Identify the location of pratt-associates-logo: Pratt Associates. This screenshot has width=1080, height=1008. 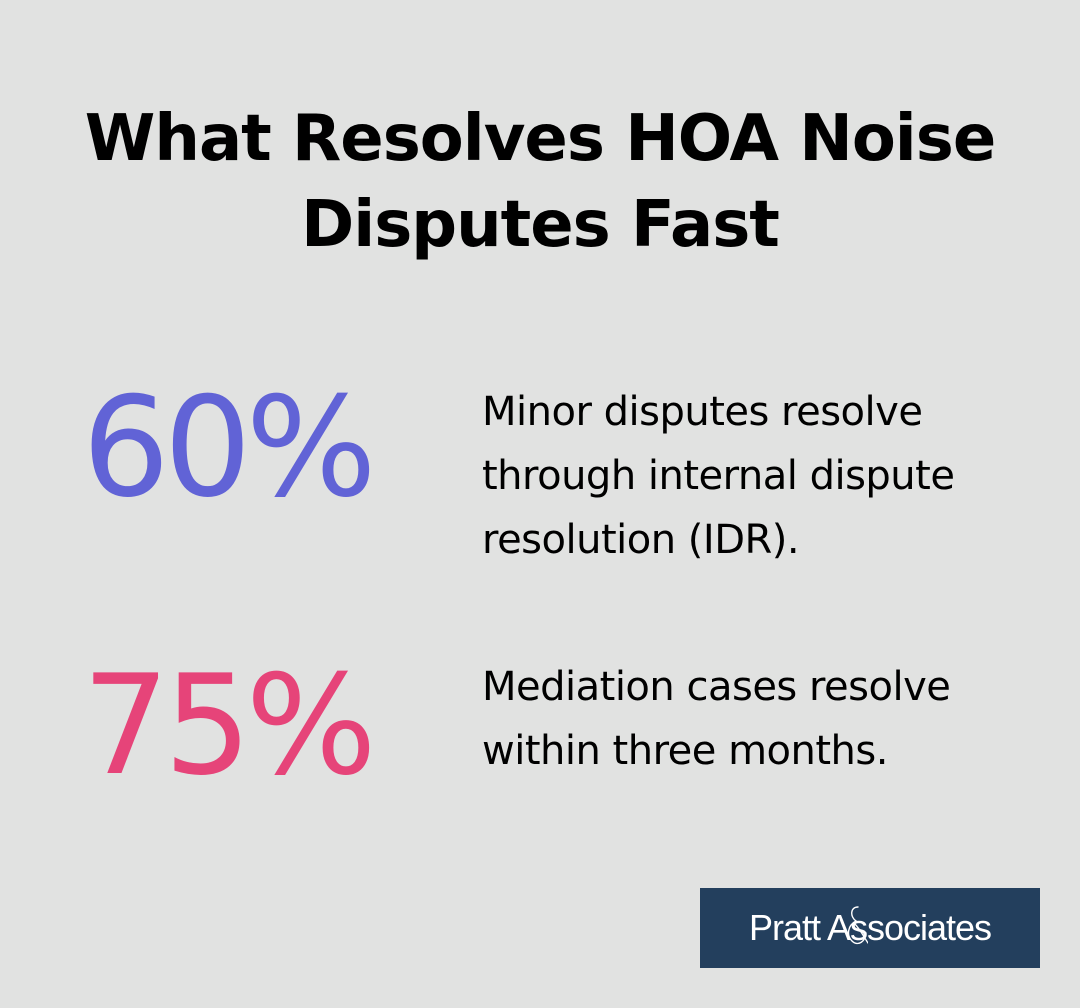
(870, 928).